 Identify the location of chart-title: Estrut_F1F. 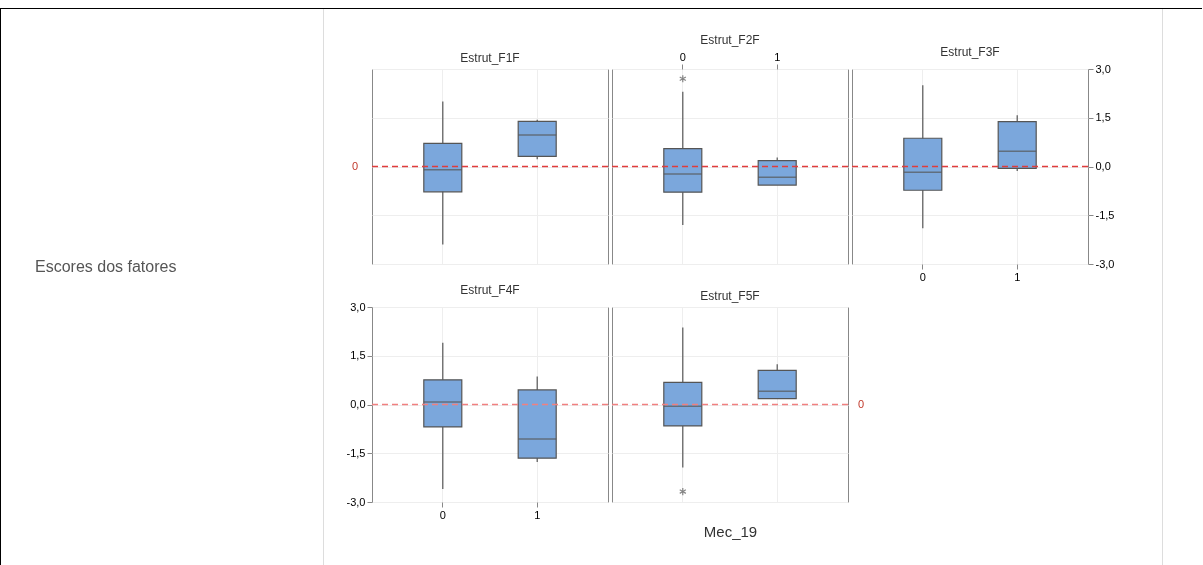
(490, 58).